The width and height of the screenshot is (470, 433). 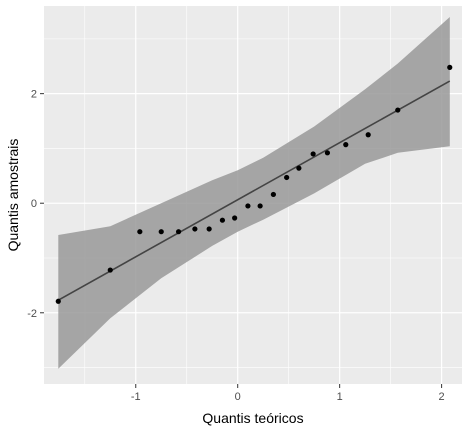 What do you see at coordinates (238, 397) in the screenshot?
I see `x-tick-label: 0` at bounding box center [238, 397].